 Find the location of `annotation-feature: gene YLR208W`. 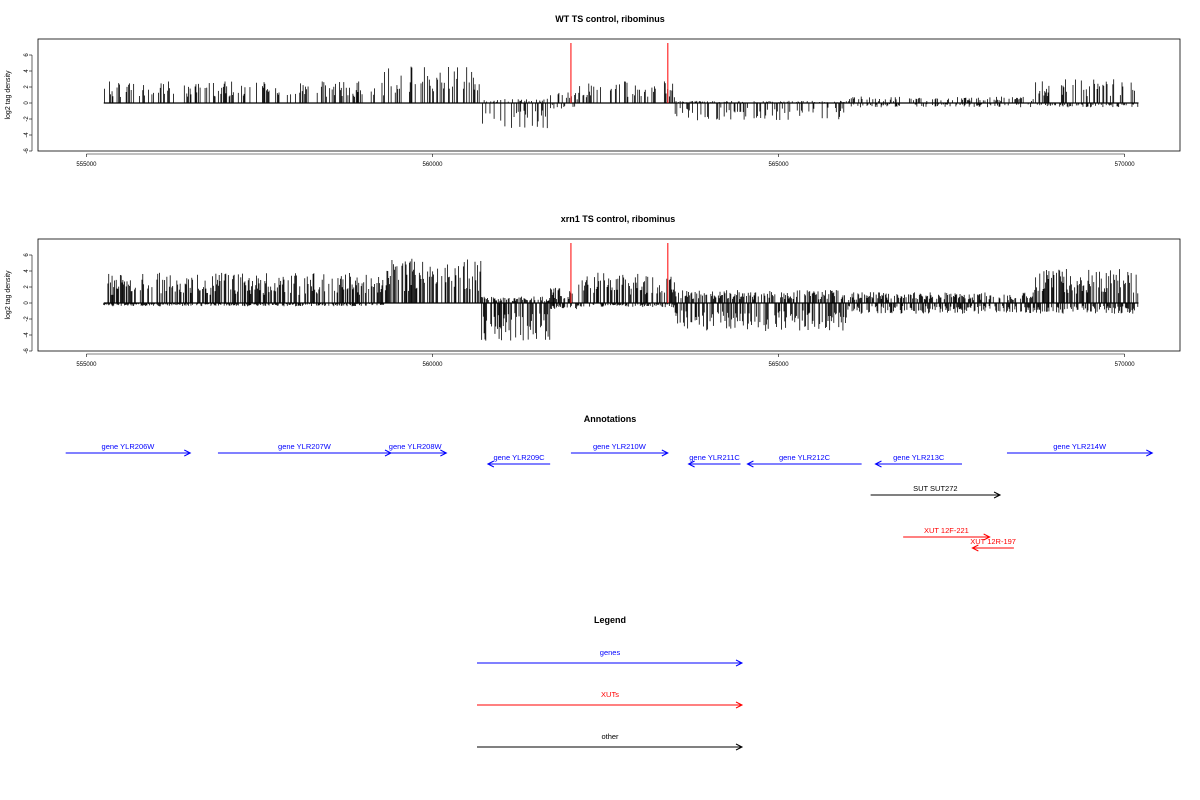

annotation-feature: gene YLR208W is located at coordinates (416, 449).